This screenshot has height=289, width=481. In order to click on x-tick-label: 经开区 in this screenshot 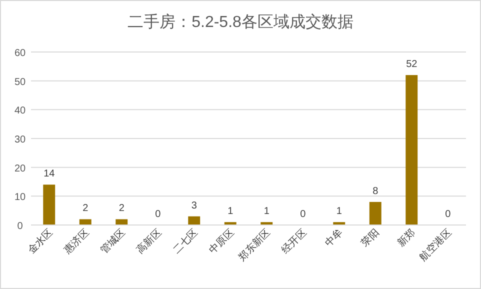, I will do `click(294, 241)`.